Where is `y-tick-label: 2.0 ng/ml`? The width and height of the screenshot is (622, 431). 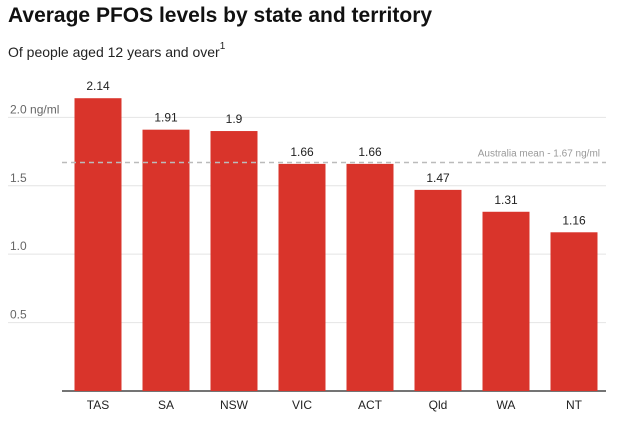 y-tick-label: 2.0 ng/ml is located at coordinates (34, 109).